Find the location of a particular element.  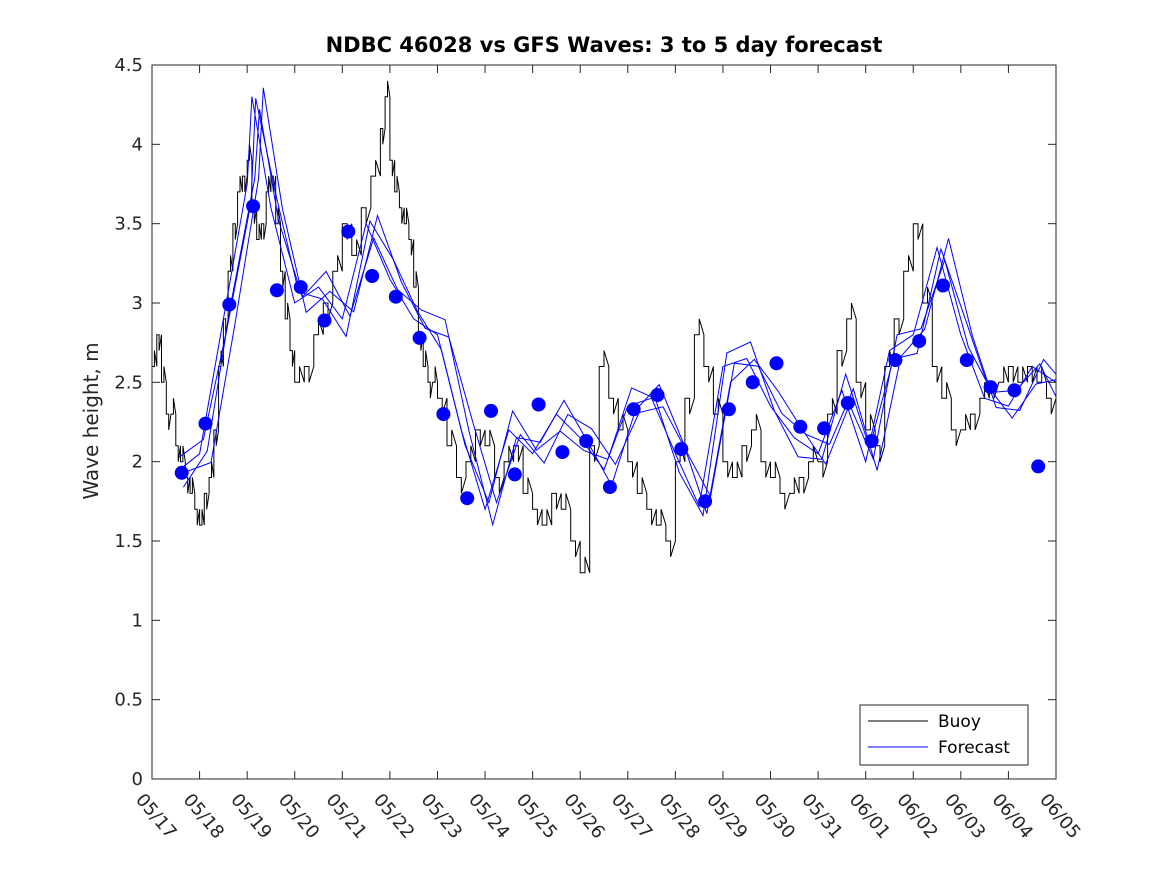

x-tick-label: 05/28 is located at coordinates (679, 816).